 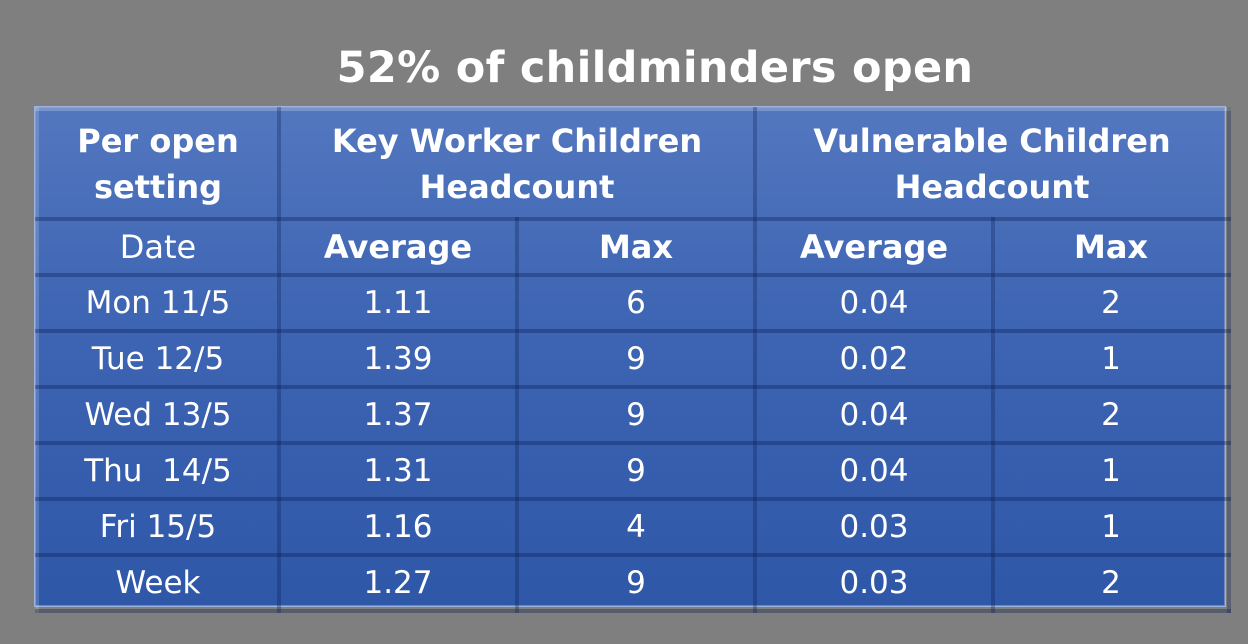 I want to click on header-kw-average: Average, so click(x=398, y=247).